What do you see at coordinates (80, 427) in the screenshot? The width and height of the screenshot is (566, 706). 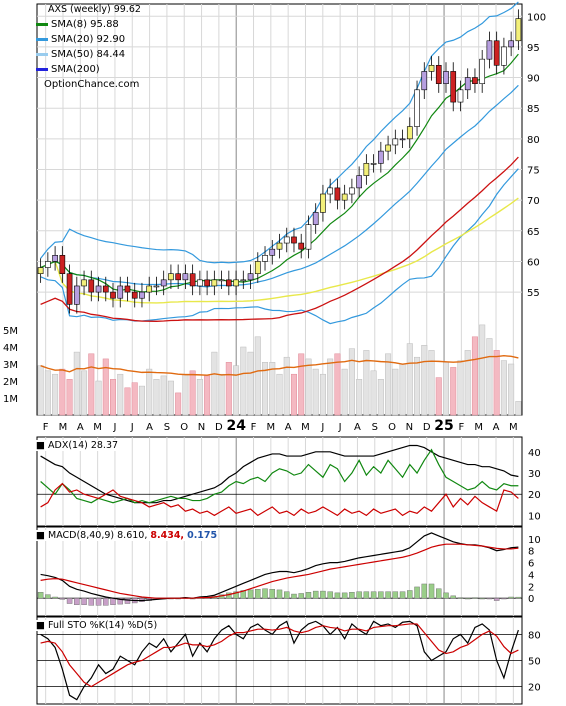 I see `x-tick-label: A` at bounding box center [80, 427].